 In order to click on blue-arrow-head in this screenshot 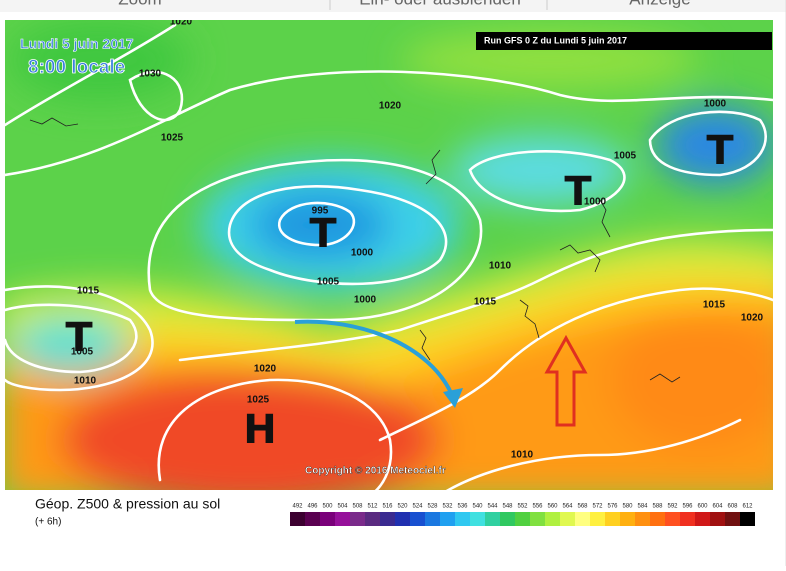, I will do `click(453, 398)`.